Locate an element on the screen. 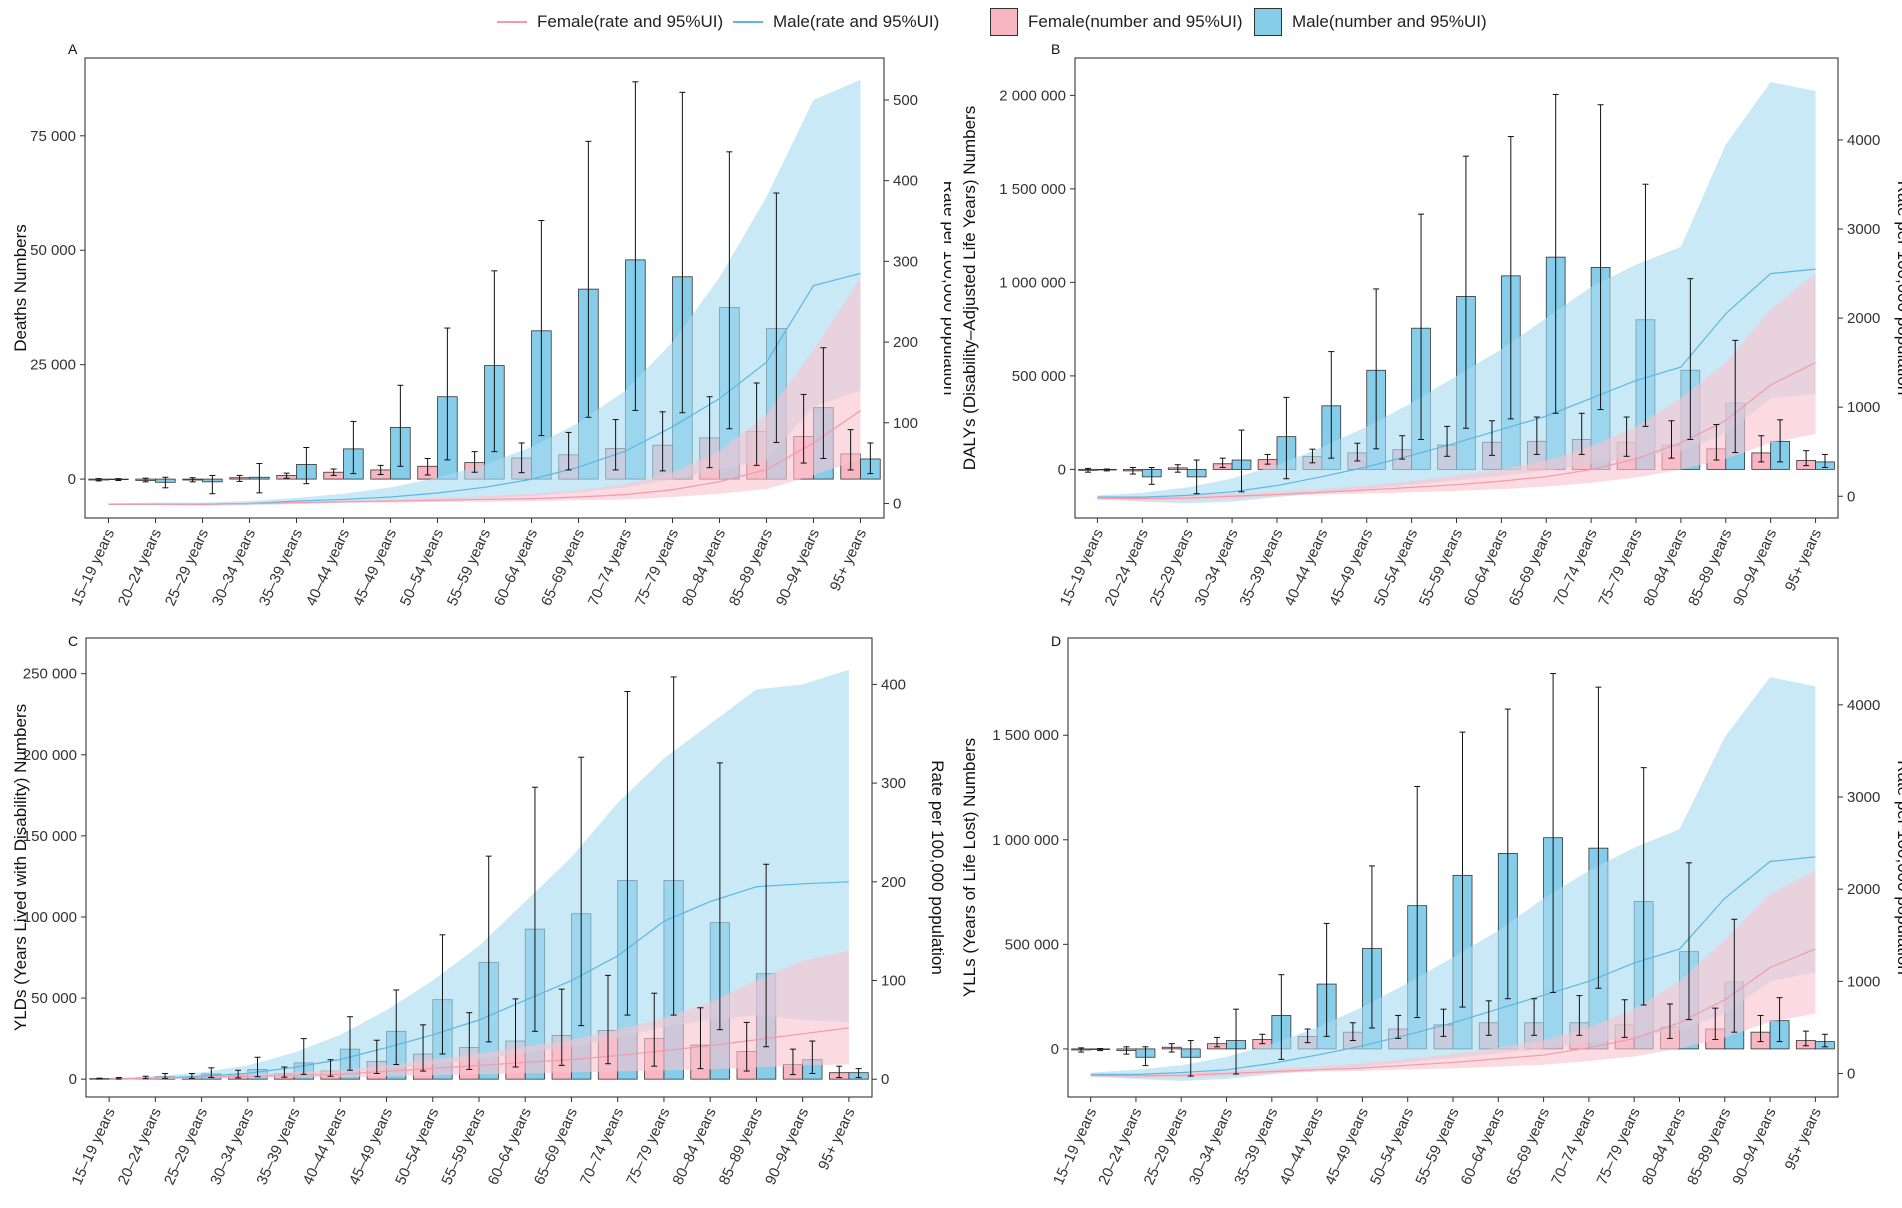 Image resolution: width=1902 pixels, height=1208 pixels. y-tick-label: 100 000 is located at coordinates (50, 917).